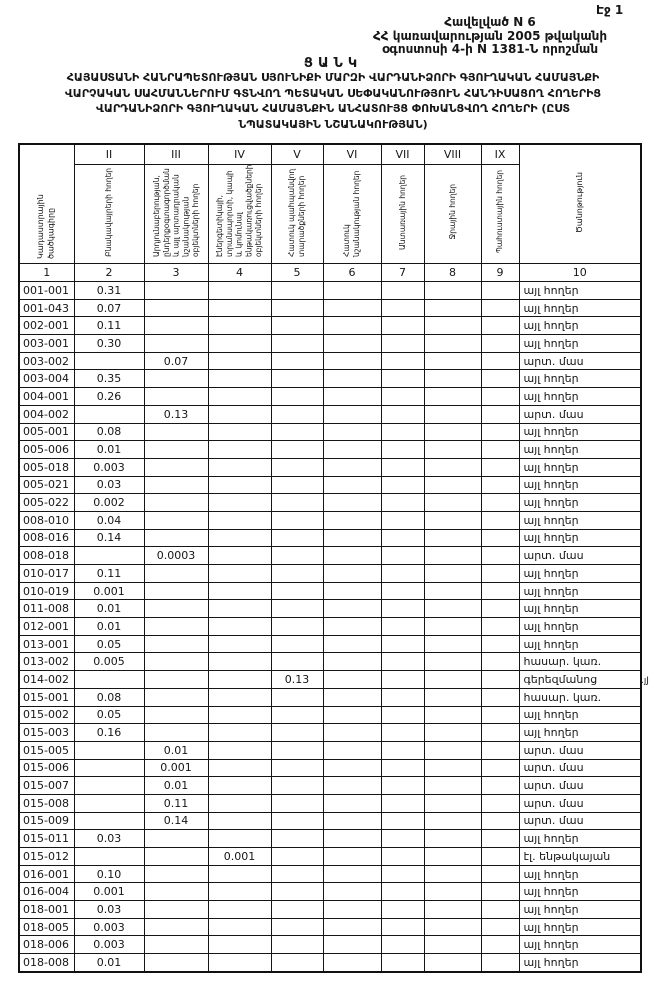  I want to click on cadastral-code-cell: 005-018, so click(46, 467).